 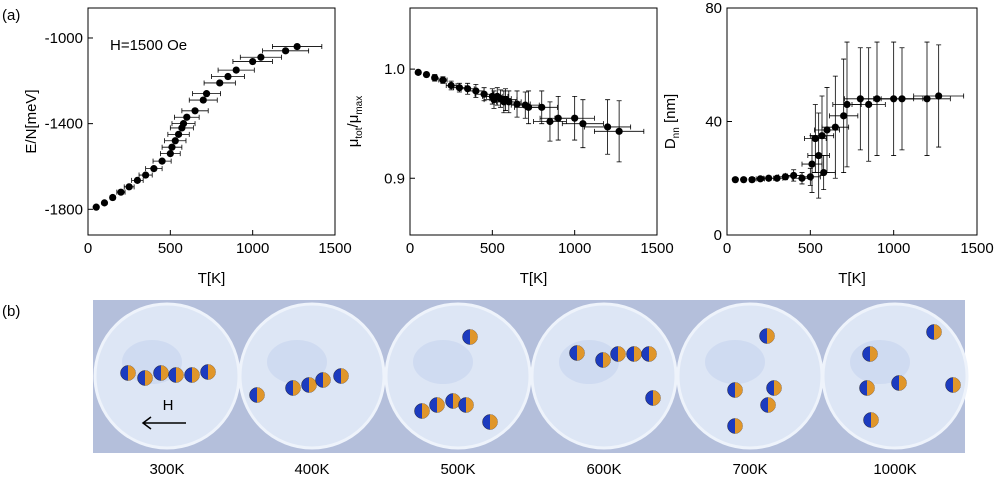 What do you see at coordinates (394, 69) in the screenshot?
I see `y-tick-label: 1.0` at bounding box center [394, 69].